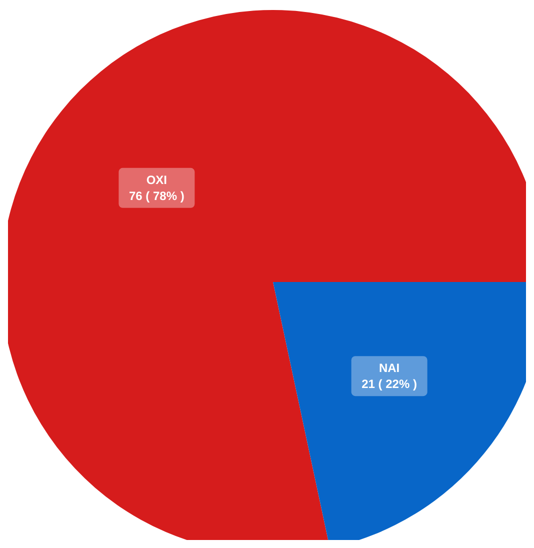 The image size is (534, 548). What do you see at coordinates (157, 179) in the screenshot?
I see `slice-label: OXI` at bounding box center [157, 179].